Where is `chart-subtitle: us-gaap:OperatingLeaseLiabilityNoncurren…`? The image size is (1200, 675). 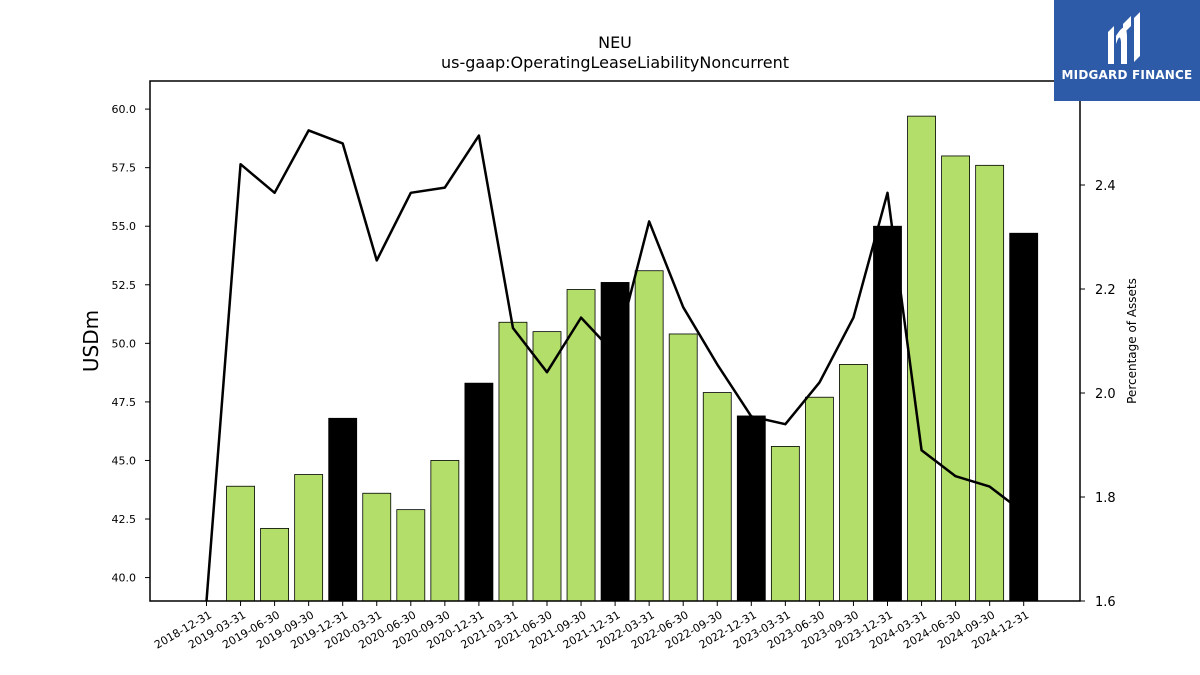
chart-subtitle: us-gaap:OperatingLeaseLiabilityNoncurren… is located at coordinates (615, 62).